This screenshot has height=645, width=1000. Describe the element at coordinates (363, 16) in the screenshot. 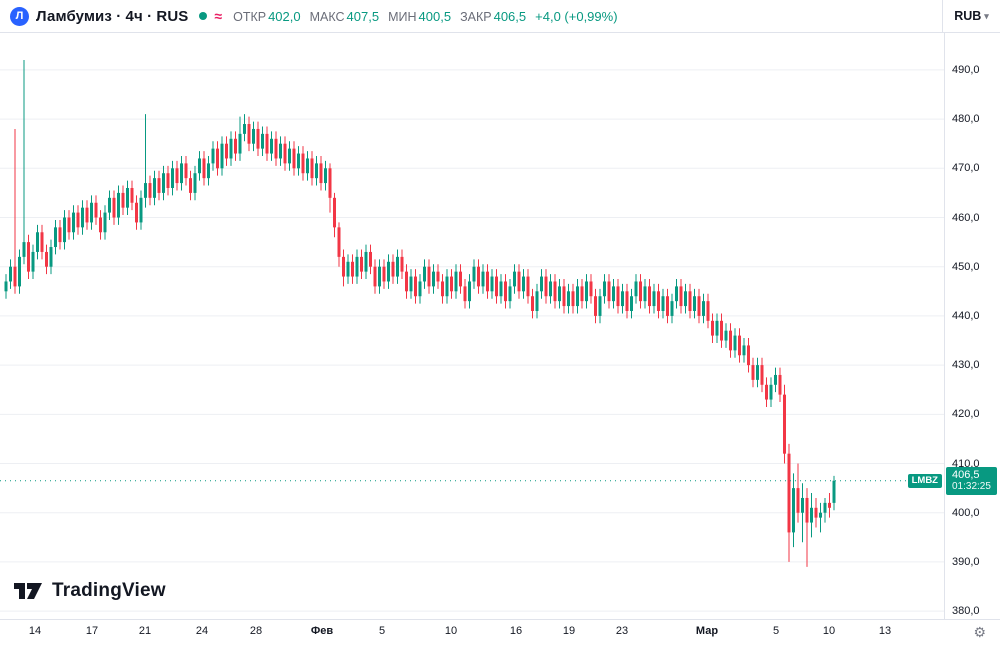

I see `high-value: 407,5` at that location.